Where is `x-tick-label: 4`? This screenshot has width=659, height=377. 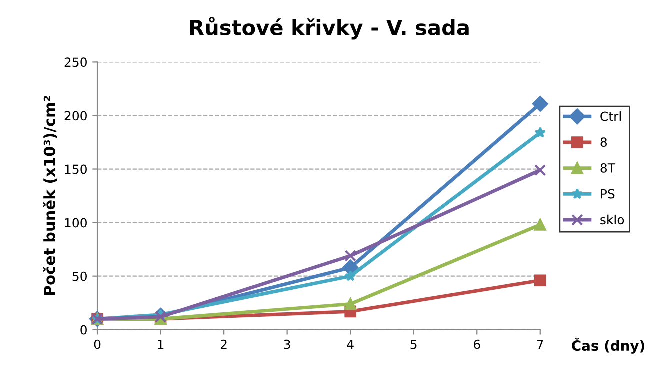 x-tick-label: 4 is located at coordinates (350, 345).